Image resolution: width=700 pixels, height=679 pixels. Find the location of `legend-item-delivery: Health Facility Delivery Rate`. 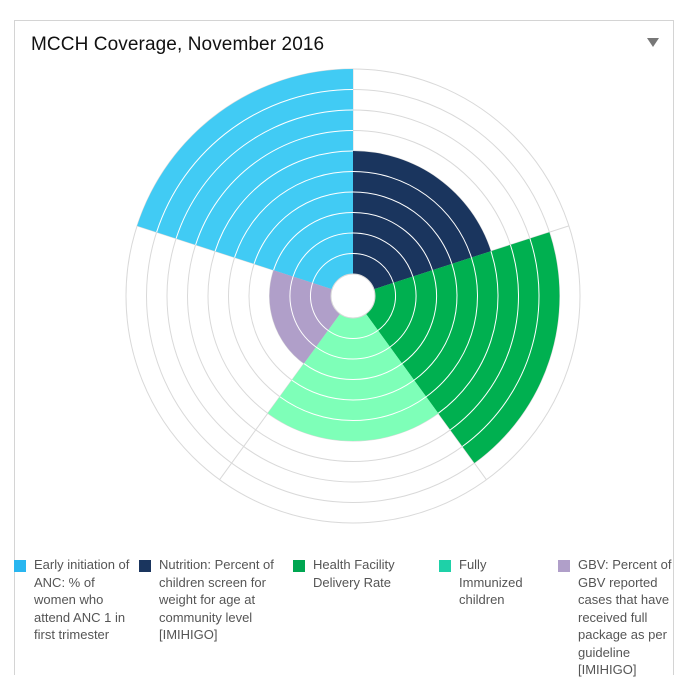

legend-item-delivery: Health Facility Delivery Rate is located at coordinates (358, 573).